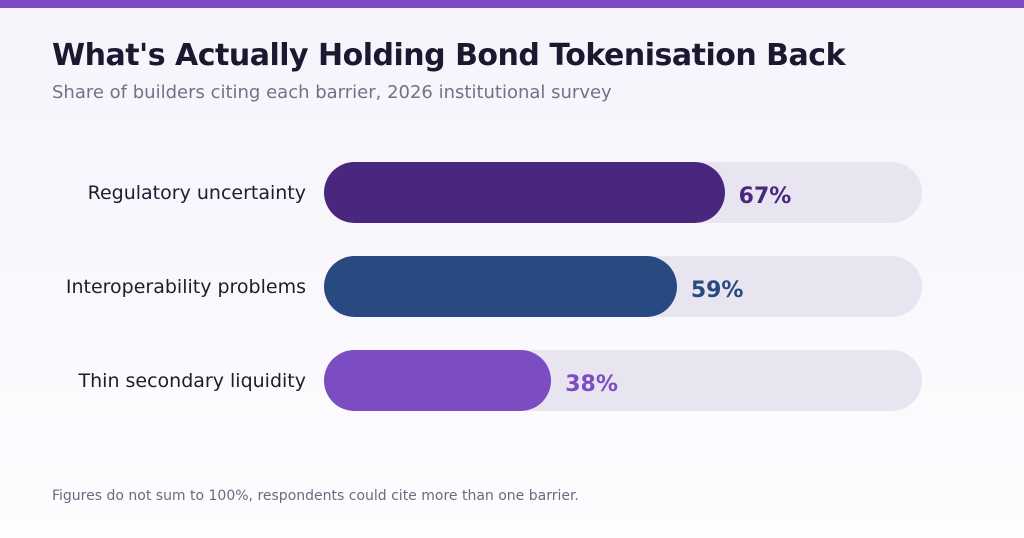  I want to click on top-accent-stripe, so click(512, 4).